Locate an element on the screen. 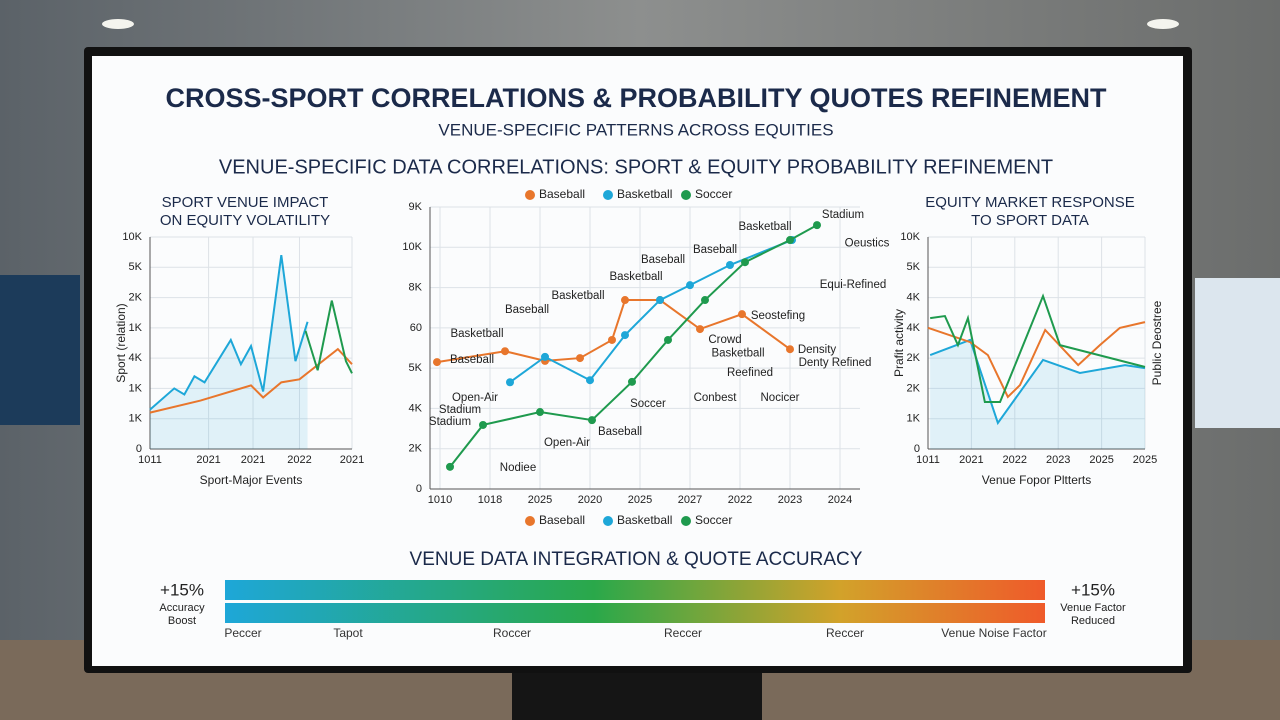 The width and height of the screenshot is (1280, 720). y-tick-label: 9K is located at coordinates (416, 207).